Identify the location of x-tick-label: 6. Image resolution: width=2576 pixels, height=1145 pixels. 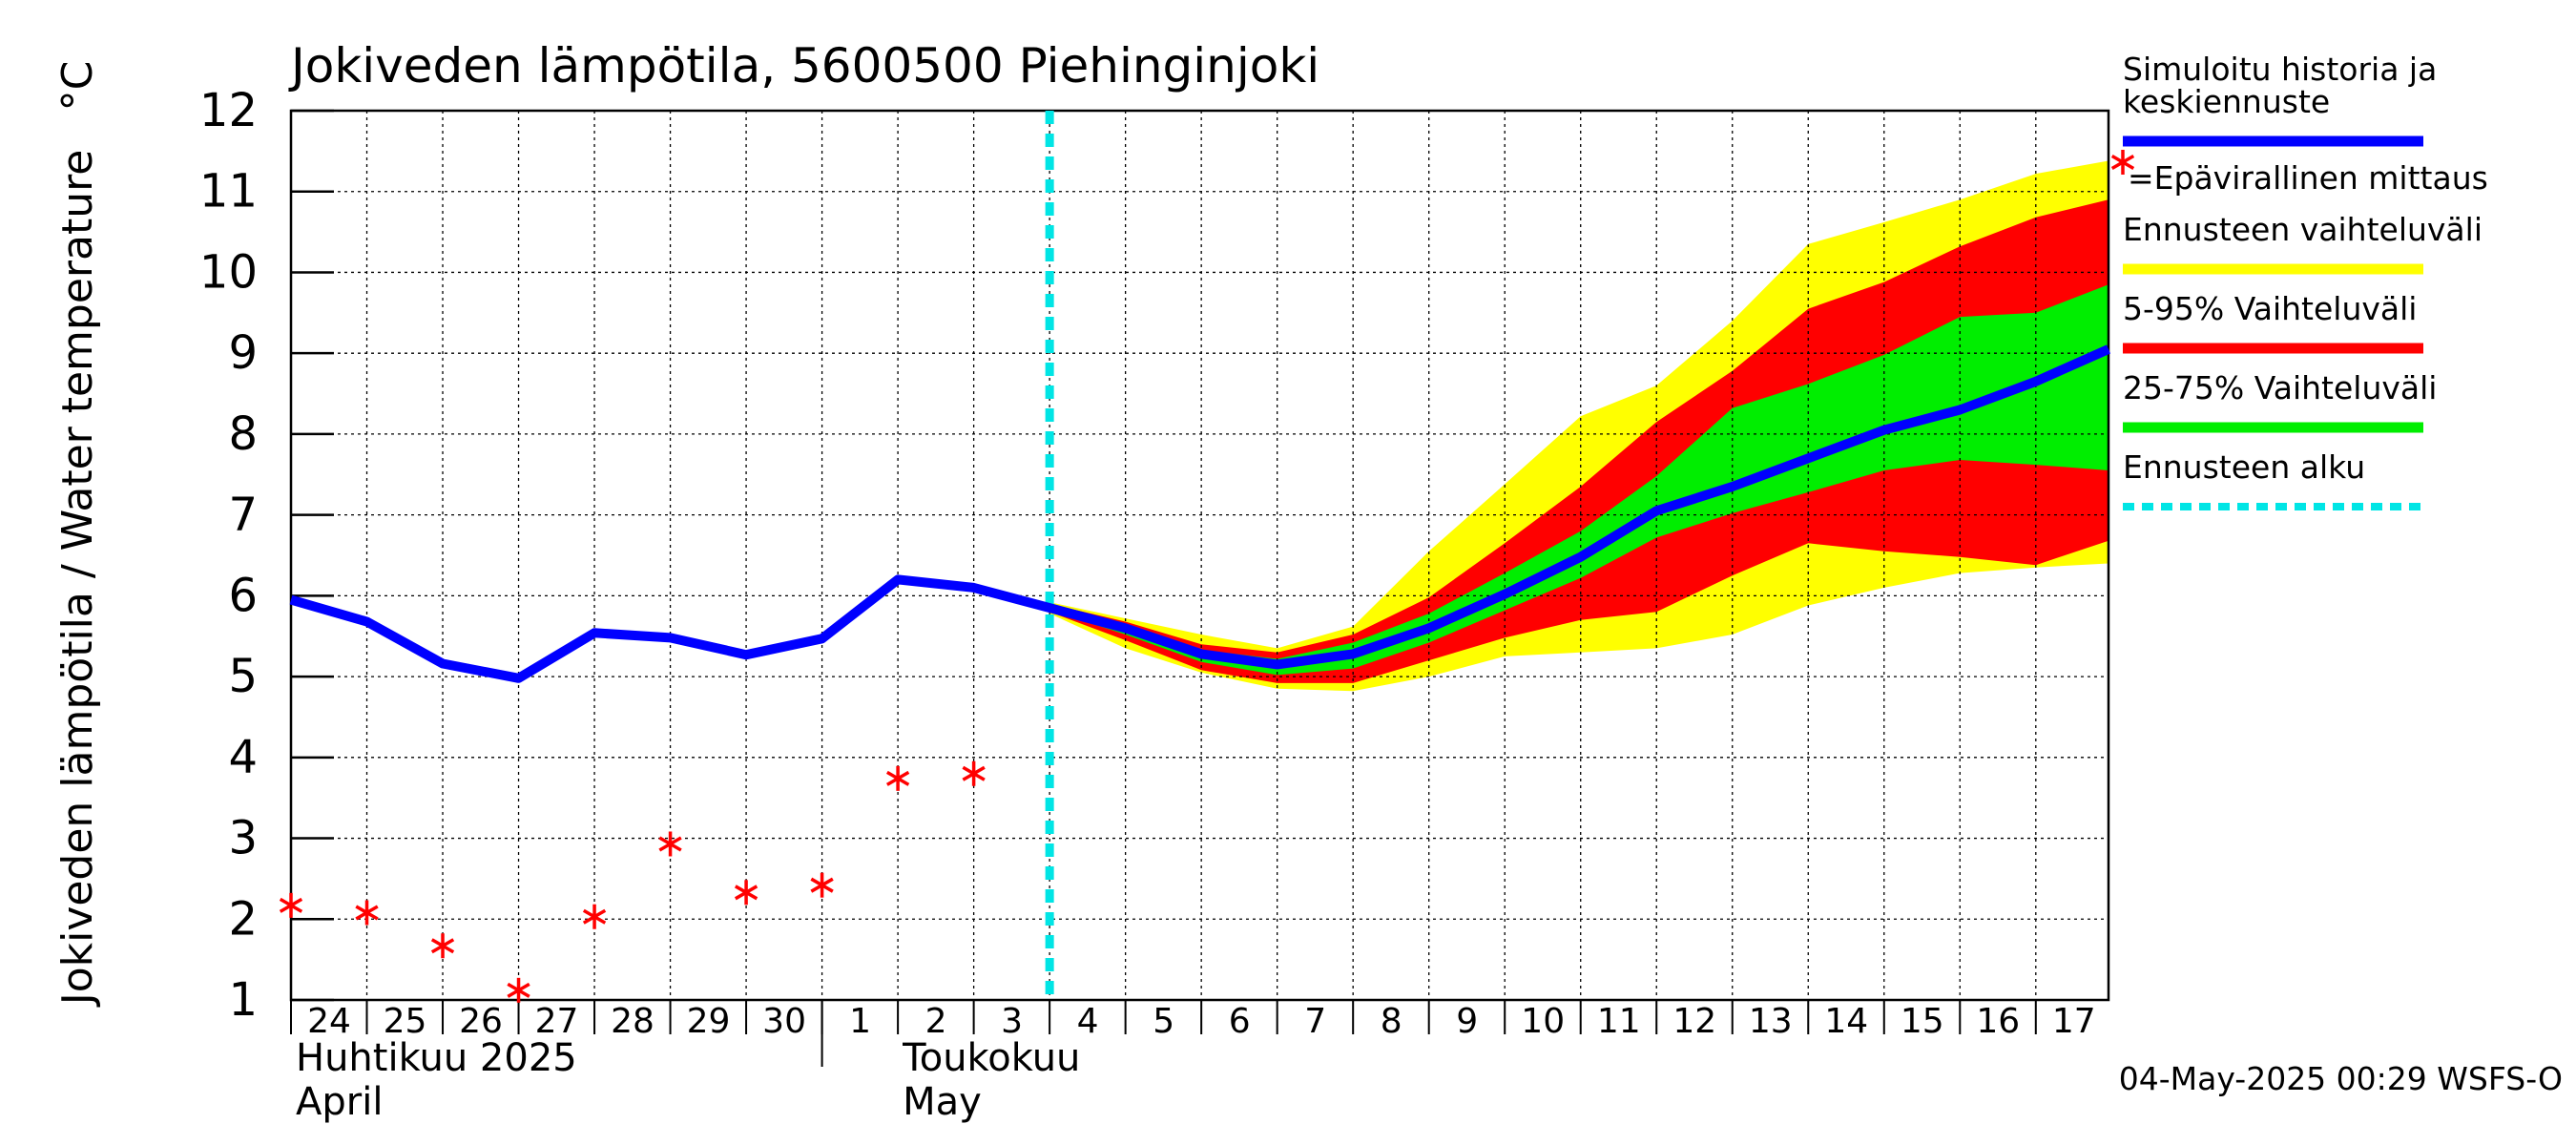
(1240, 1022).